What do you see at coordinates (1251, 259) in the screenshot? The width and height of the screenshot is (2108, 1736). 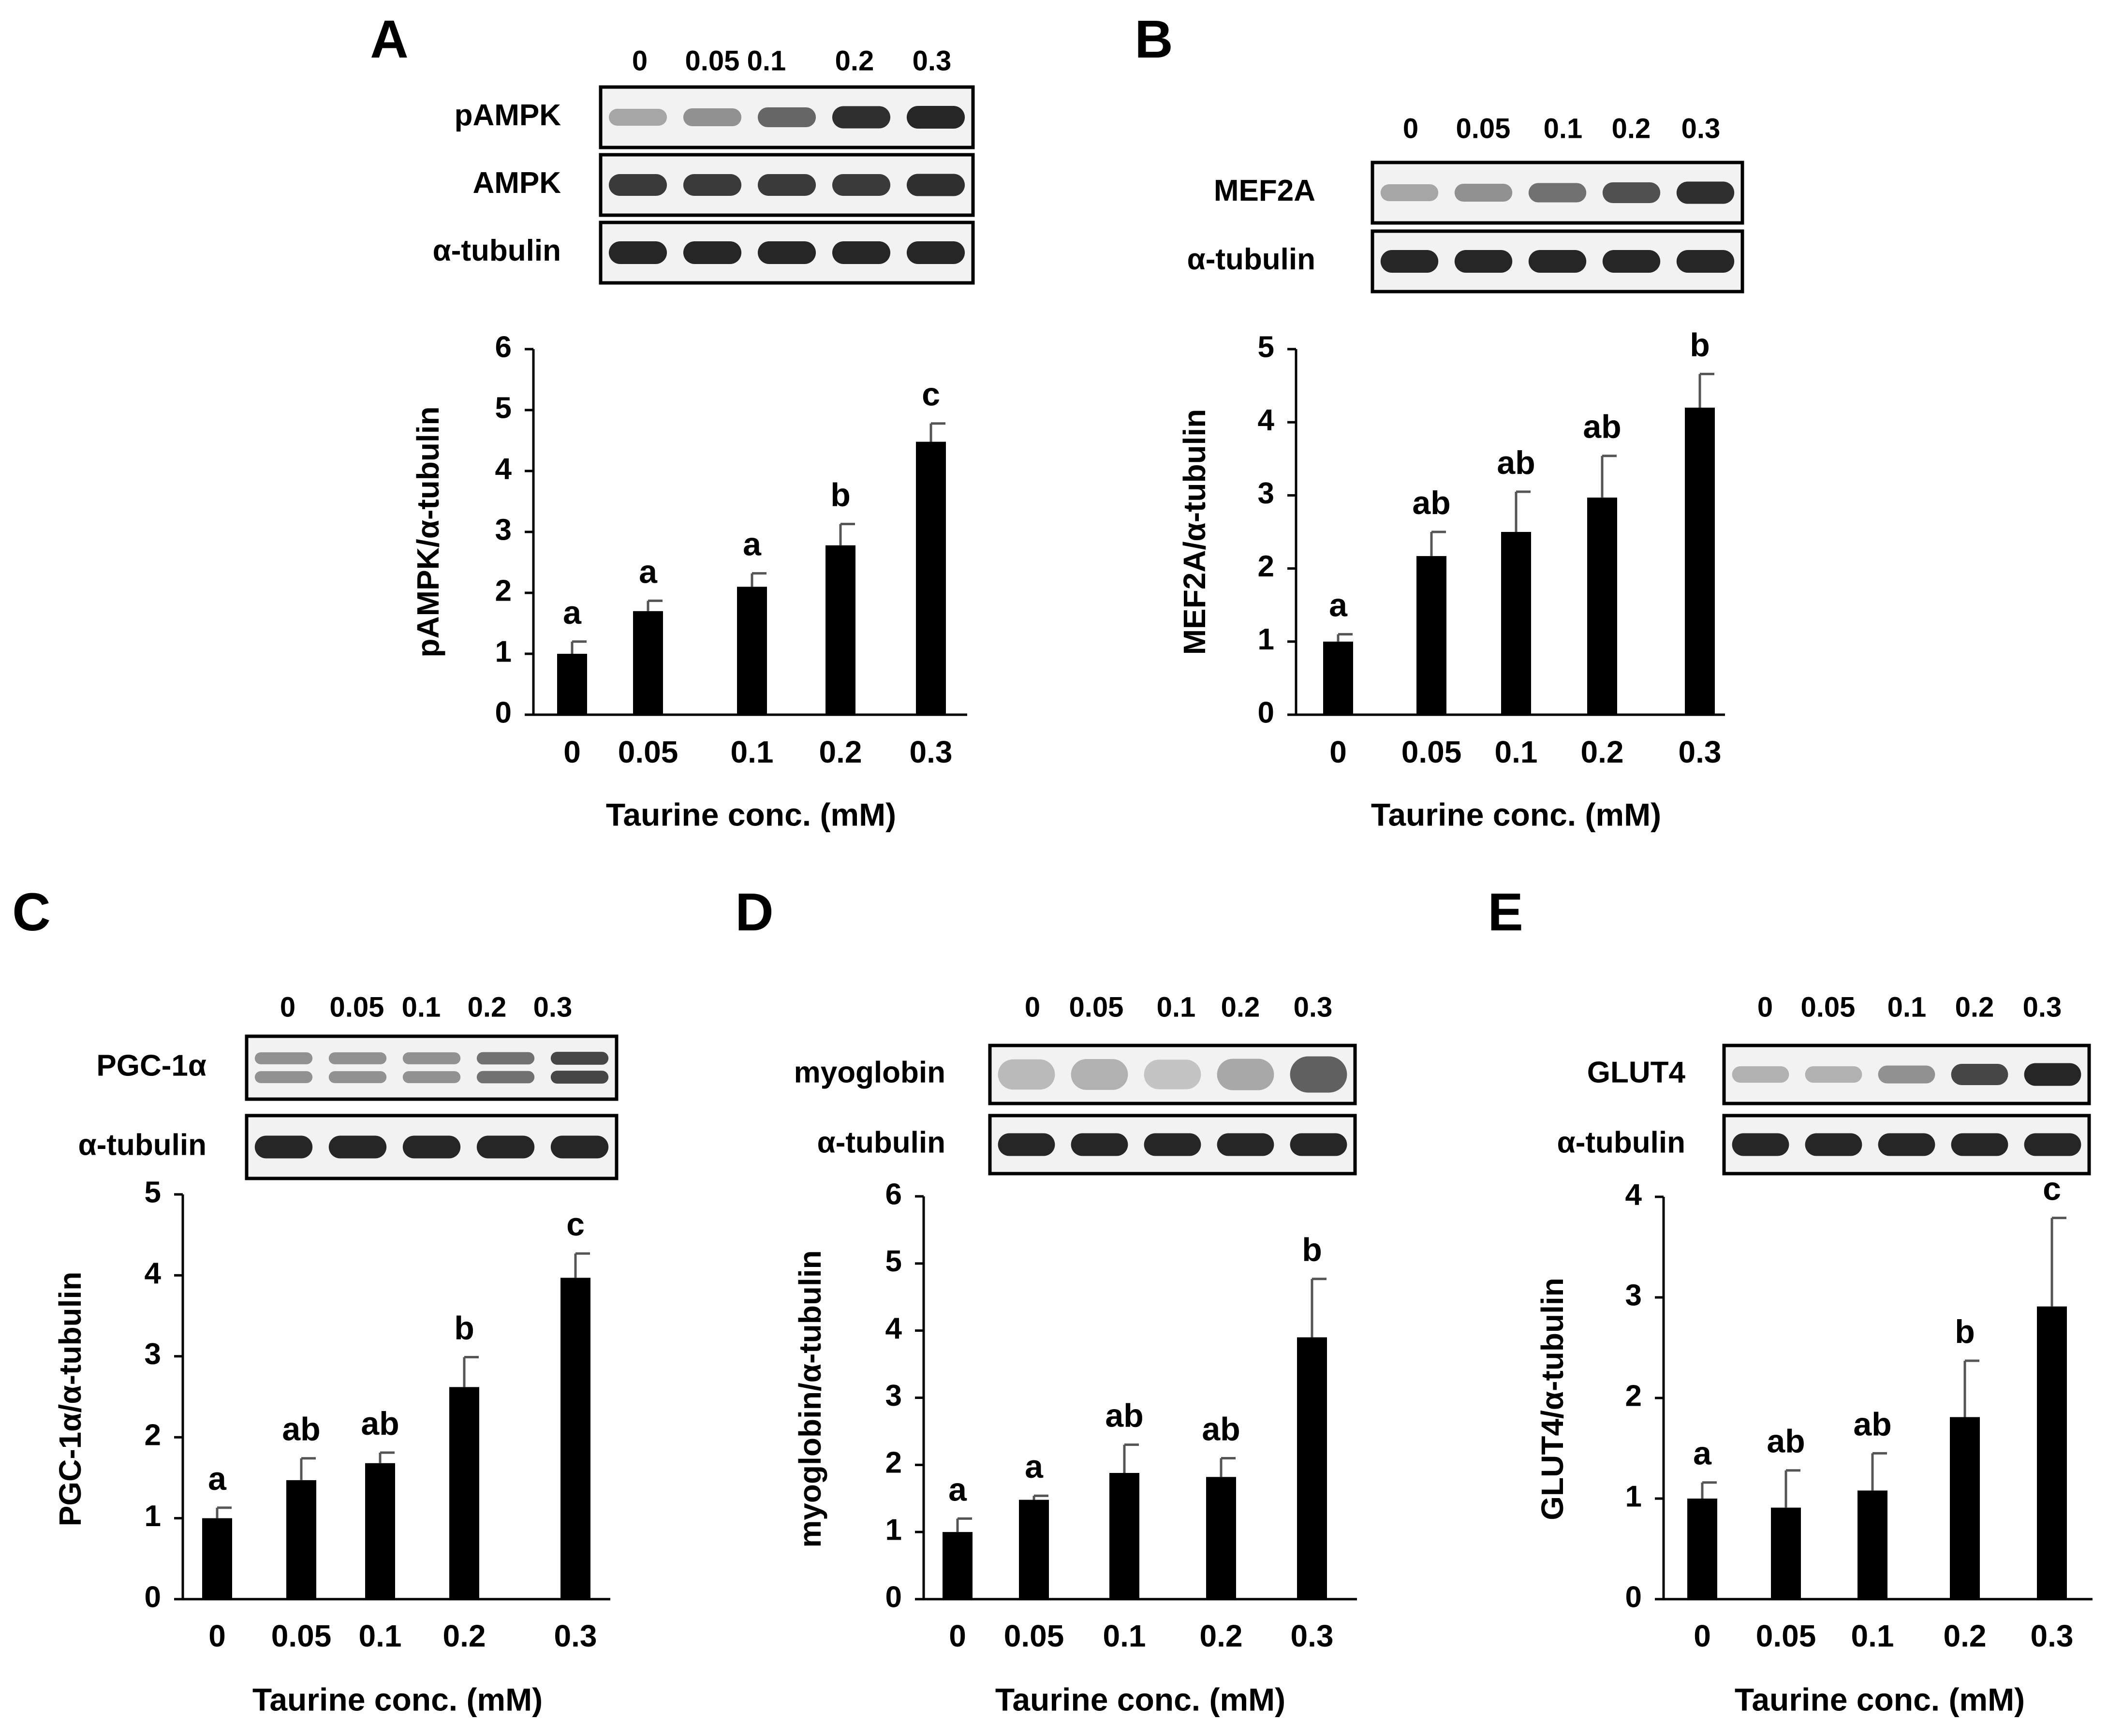 I see `blot-row-label: α-tubulin` at bounding box center [1251, 259].